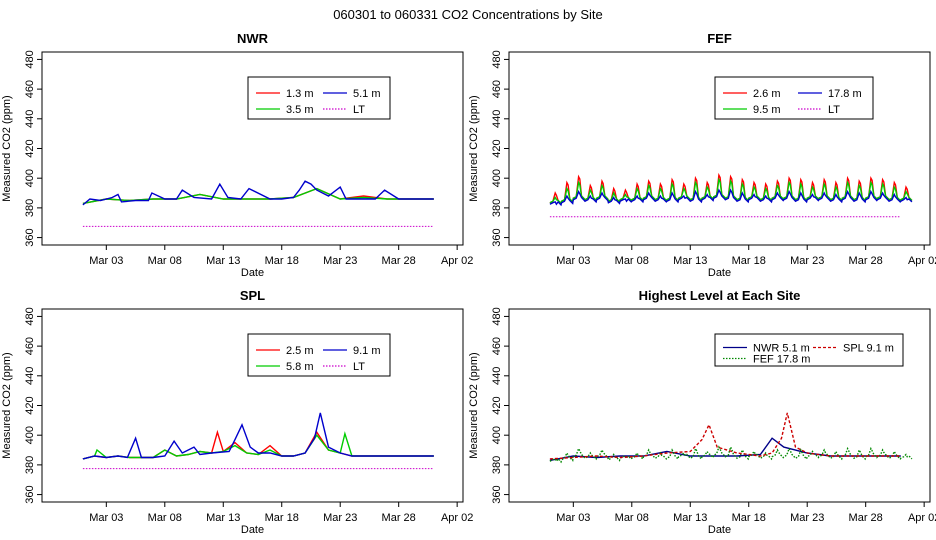 Image resolution: width=936 pixels, height=540 pixels. Describe the element at coordinates (300, 351) in the screenshot. I see `legend-label: 2.5 m` at that location.